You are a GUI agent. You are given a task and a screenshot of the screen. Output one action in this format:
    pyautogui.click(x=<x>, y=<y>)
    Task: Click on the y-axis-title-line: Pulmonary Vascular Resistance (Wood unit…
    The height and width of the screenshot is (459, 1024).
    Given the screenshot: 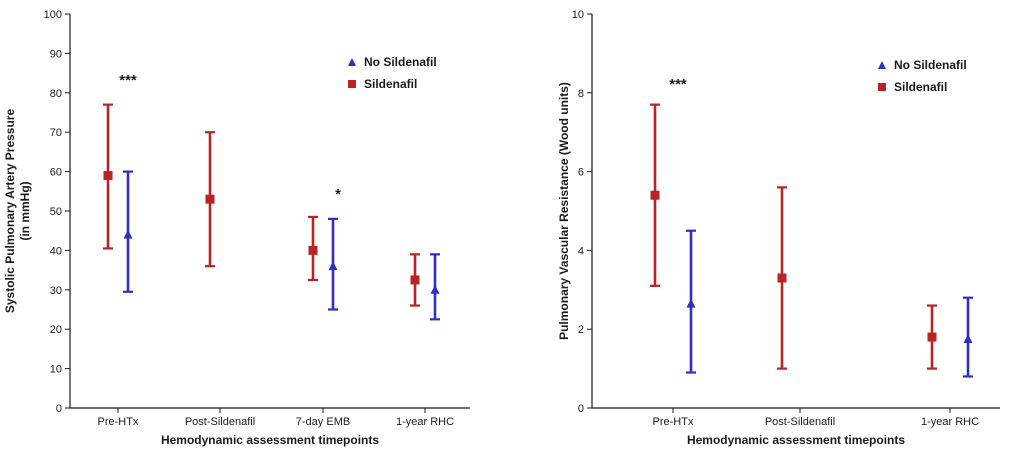 What is the action you would take?
    pyautogui.click(x=564, y=211)
    